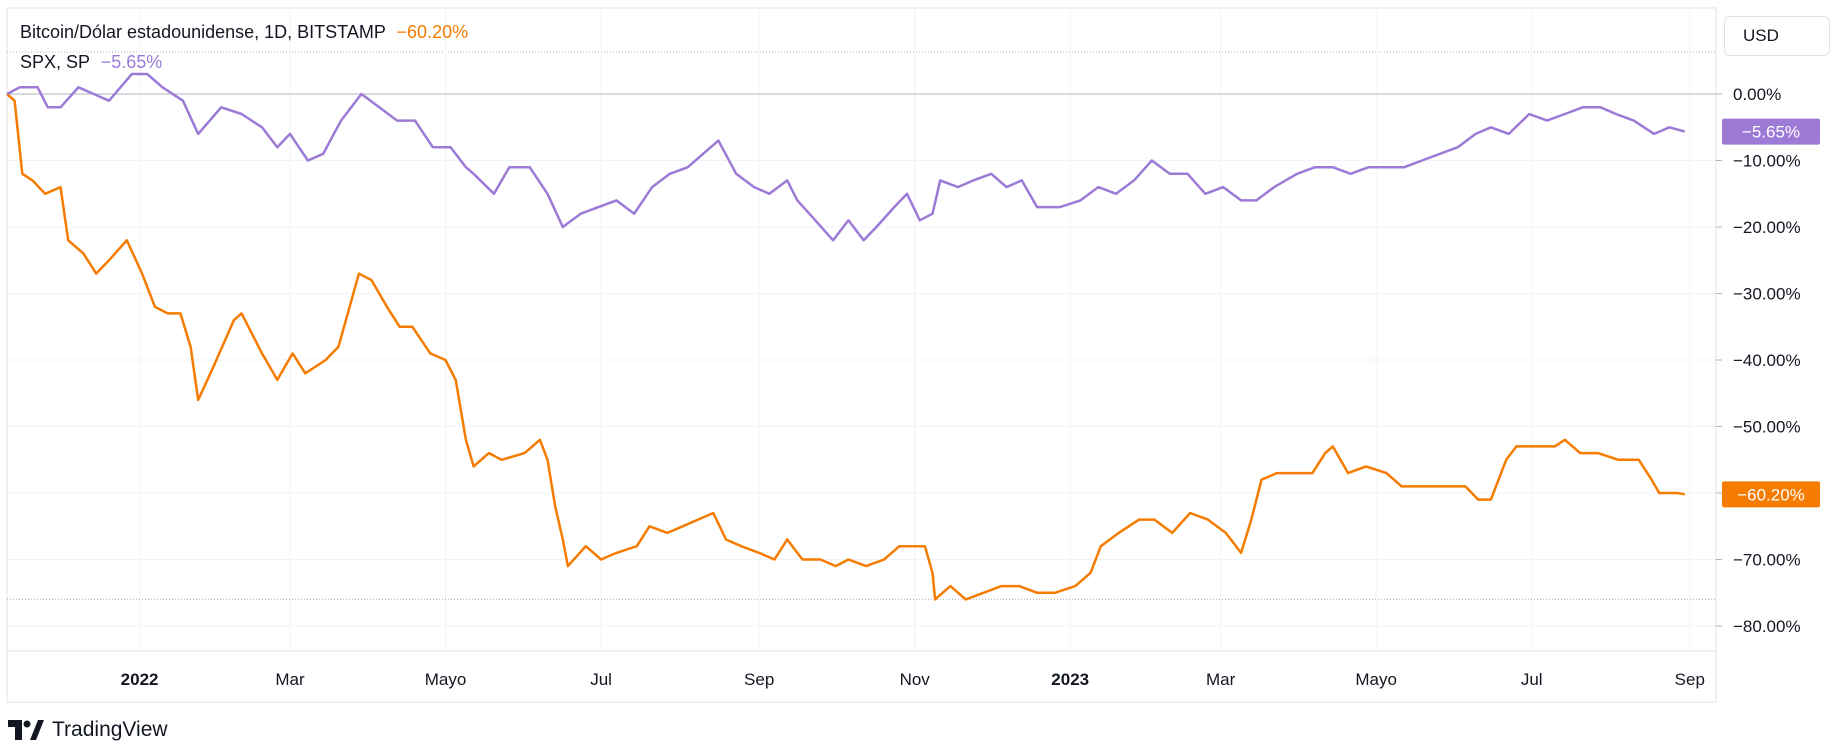 This screenshot has height=747, width=1843. I want to click on last-value-label-spx: −5.65%, so click(1771, 132).